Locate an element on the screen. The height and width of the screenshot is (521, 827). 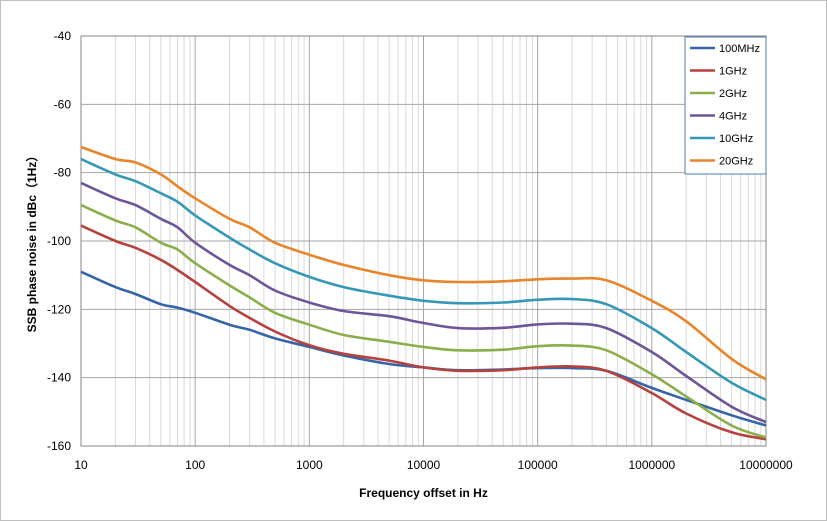
legend-label: 2GHz is located at coordinates (733, 94).